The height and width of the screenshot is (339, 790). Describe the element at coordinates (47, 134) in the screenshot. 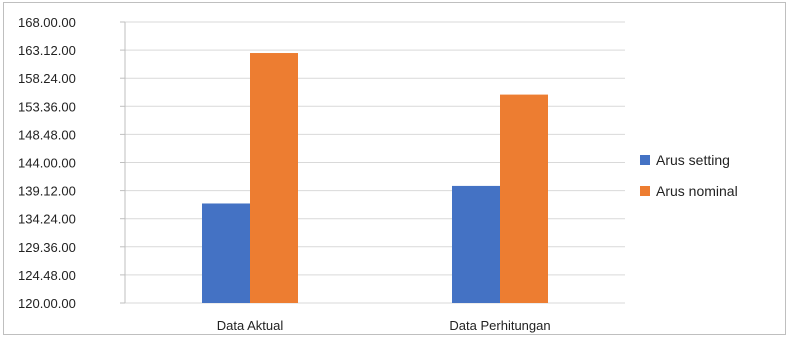

I see `y-tick-label: 148.48.00` at that location.